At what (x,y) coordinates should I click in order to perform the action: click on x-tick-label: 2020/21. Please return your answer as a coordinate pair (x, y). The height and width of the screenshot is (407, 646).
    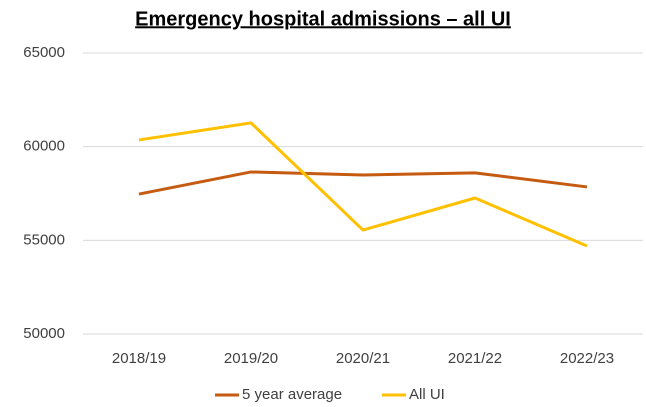
    Looking at the image, I should click on (363, 358).